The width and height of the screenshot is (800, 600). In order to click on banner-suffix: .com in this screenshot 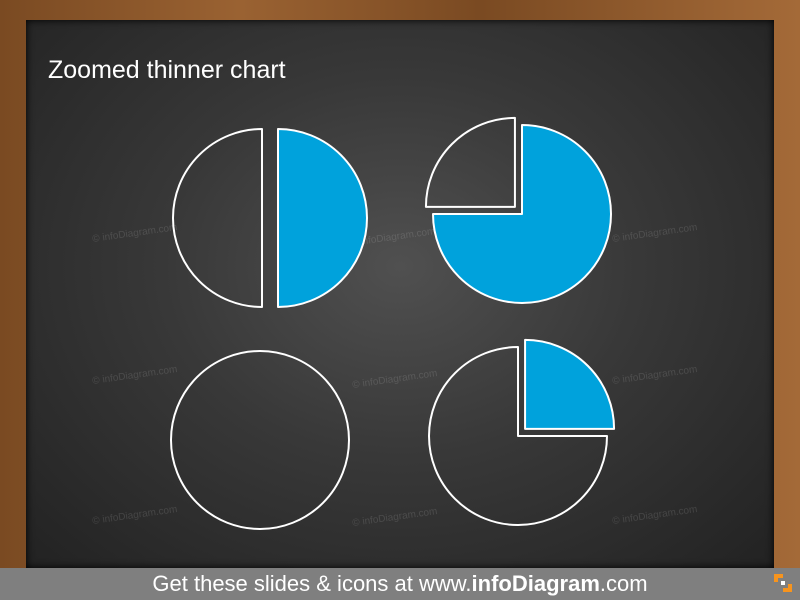, I will do `click(623, 583)`.